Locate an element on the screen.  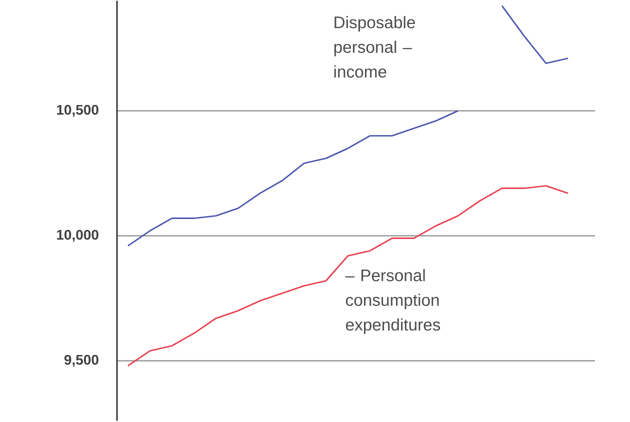
y-tick-label: 10,500 is located at coordinates (77, 111).